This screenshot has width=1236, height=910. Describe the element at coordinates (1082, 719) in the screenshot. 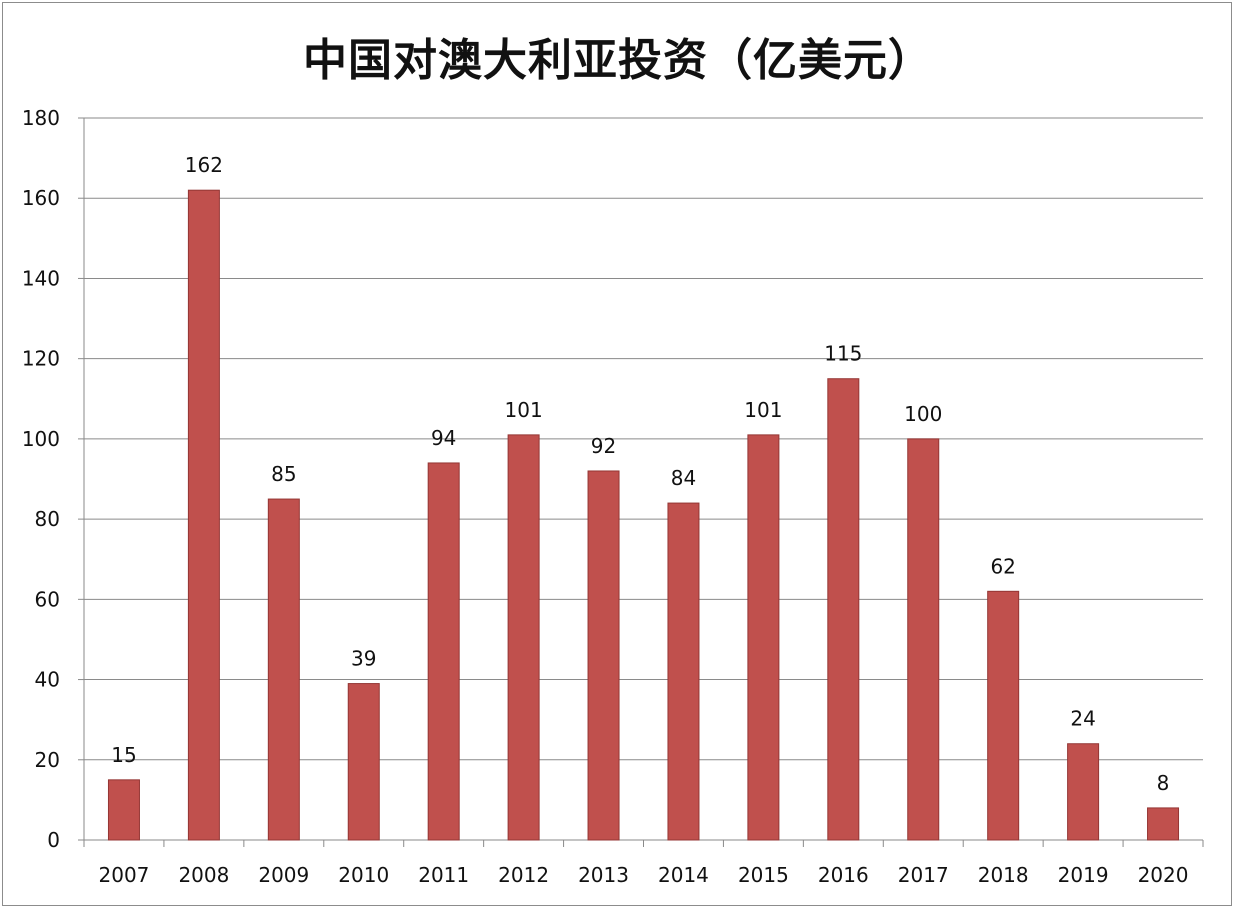

I see `data-label: 24` at that location.